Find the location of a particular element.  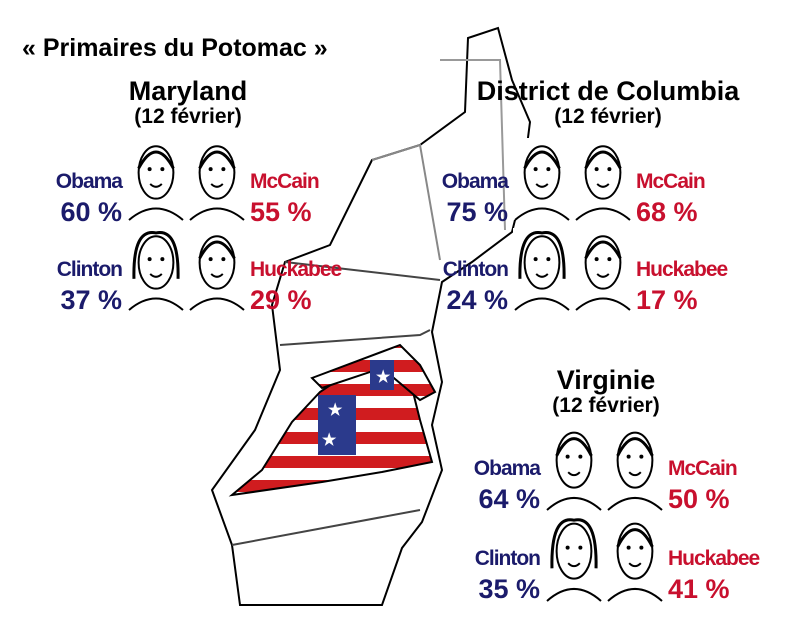

title: « Primaires du Potomac » is located at coordinates (175, 48).